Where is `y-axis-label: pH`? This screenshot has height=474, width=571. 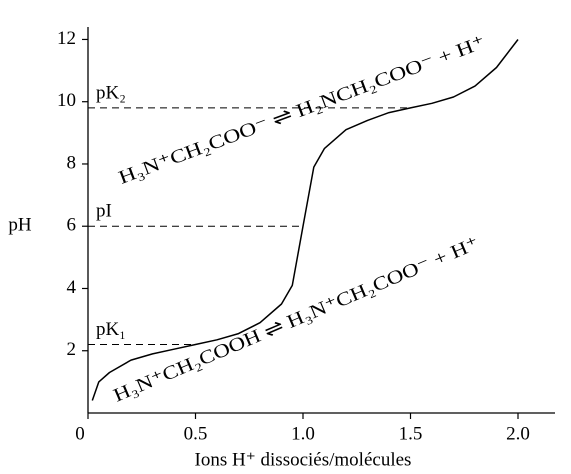 y-axis-label: pH is located at coordinates (20, 225).